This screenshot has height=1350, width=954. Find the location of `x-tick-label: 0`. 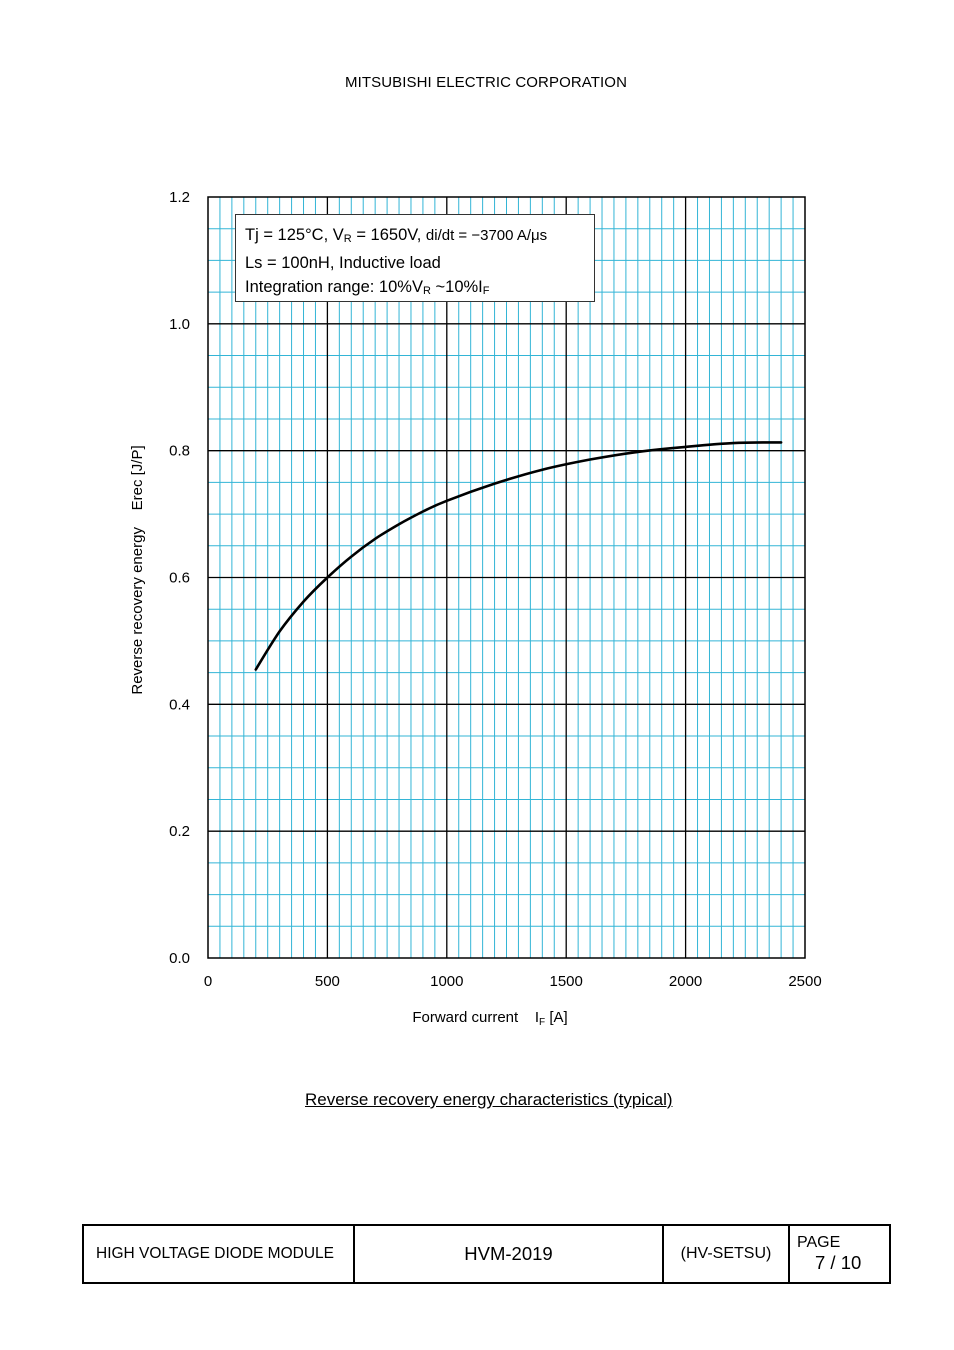

x-tick-label: 0 is located at coordinates (208, 981).